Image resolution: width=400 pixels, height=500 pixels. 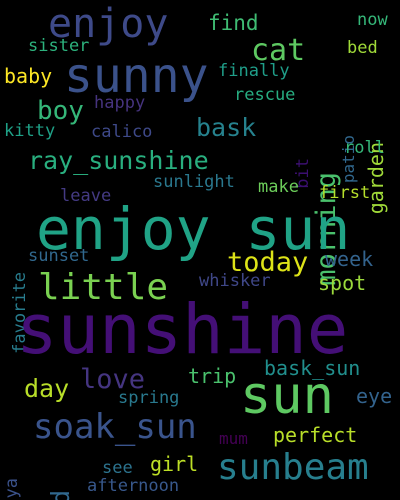 I want to click on word-day: day, so click(x=47, y=388).